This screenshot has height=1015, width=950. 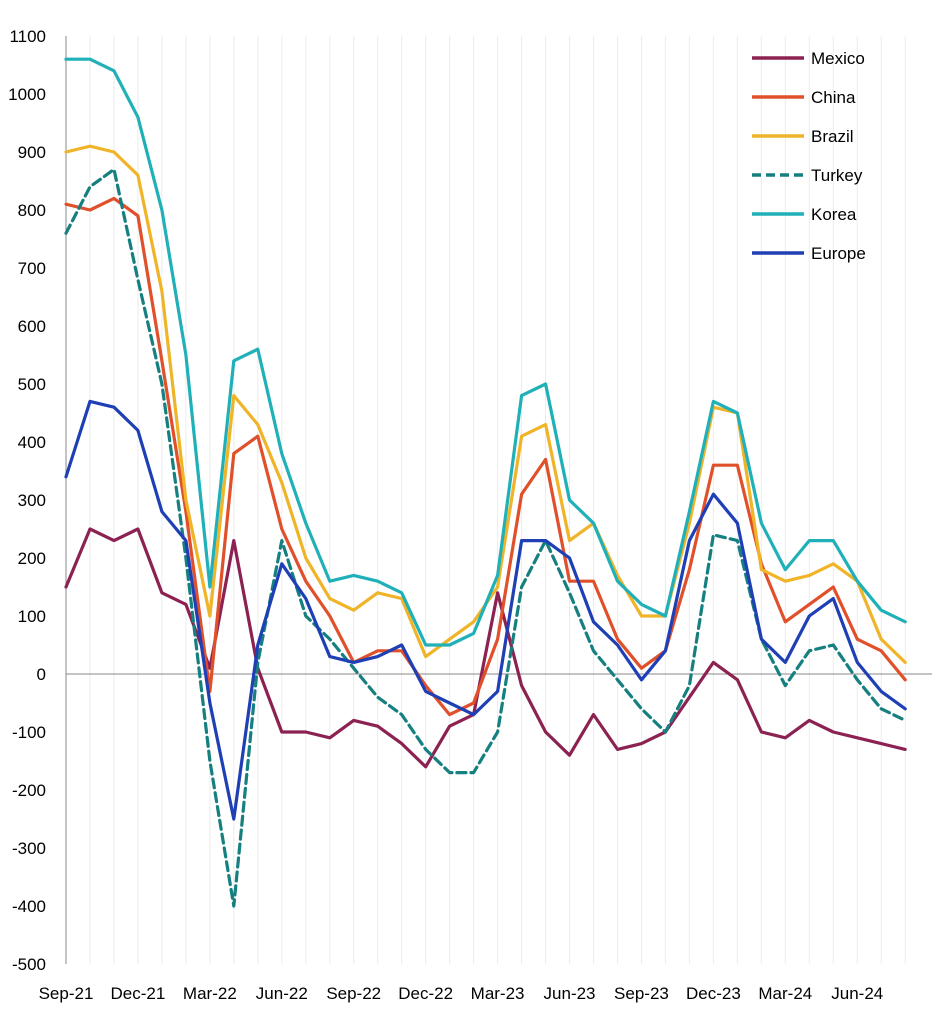 I want to click on x-tick-label: Jun-24, so click(x=857, y=993).